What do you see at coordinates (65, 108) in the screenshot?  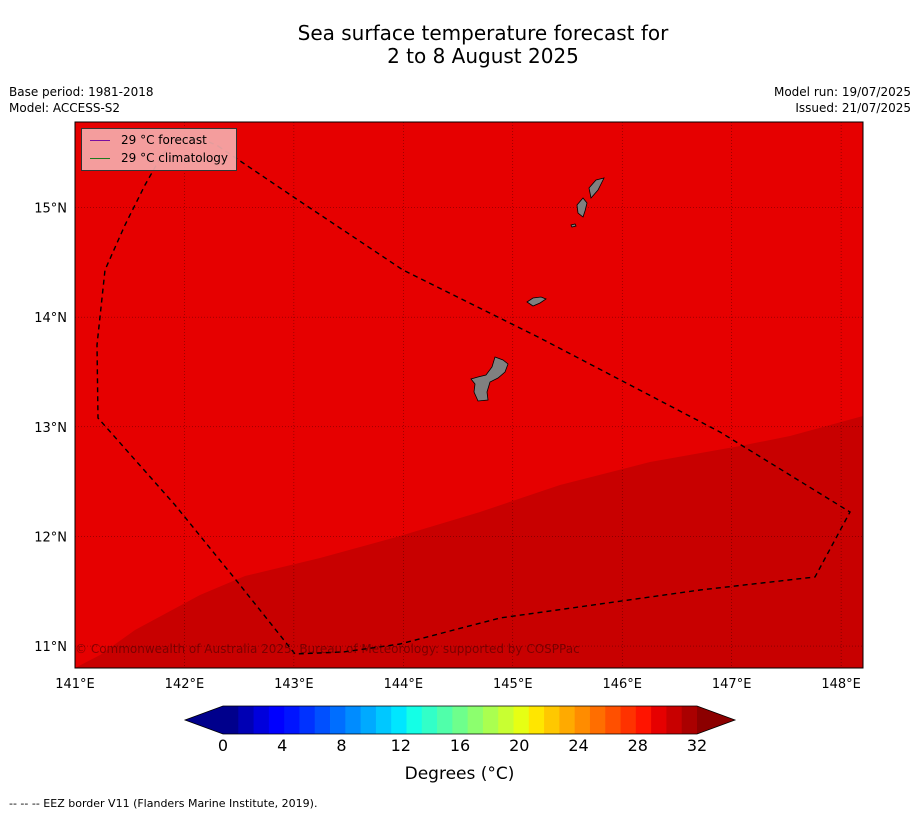 I see `model-name: Model: ACCESS-S2` at bounding box center [65, 108].